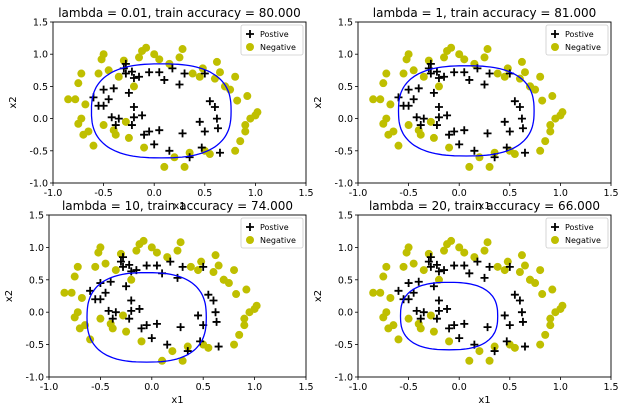  I want to click on x-tick-label: 1.0, so click(254, 387).